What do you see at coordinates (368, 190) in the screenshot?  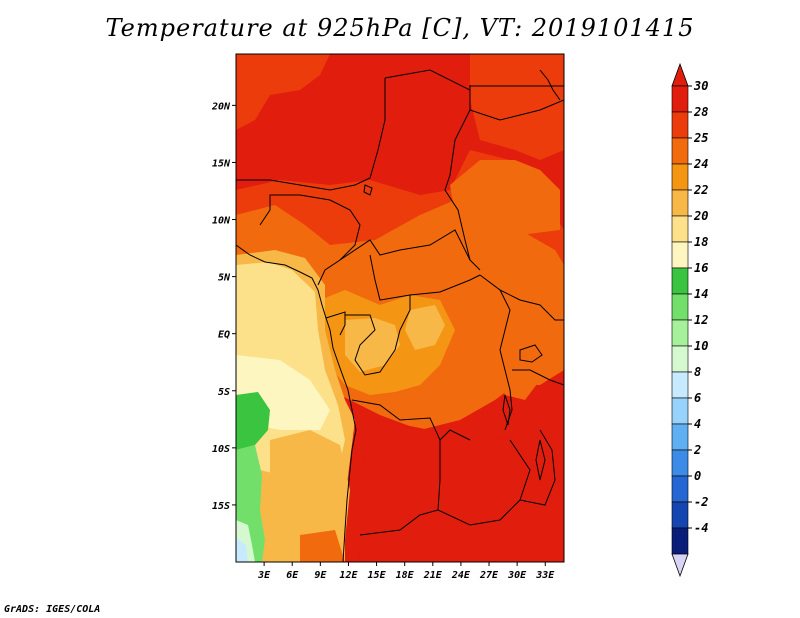 I see `lake-chad` at bounding box center [368, 190].